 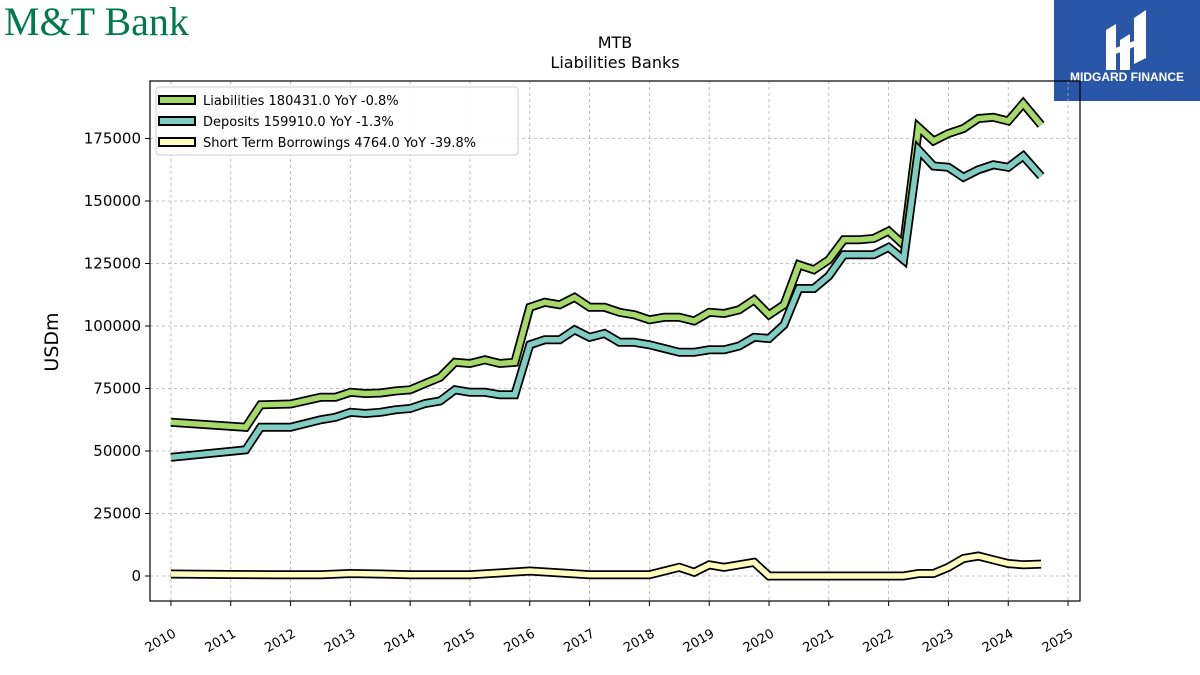 What do you see at coordinates (340, 641) in the screenshot?
I see `x-tick-label: 2013` at bounding box center [340, 641].